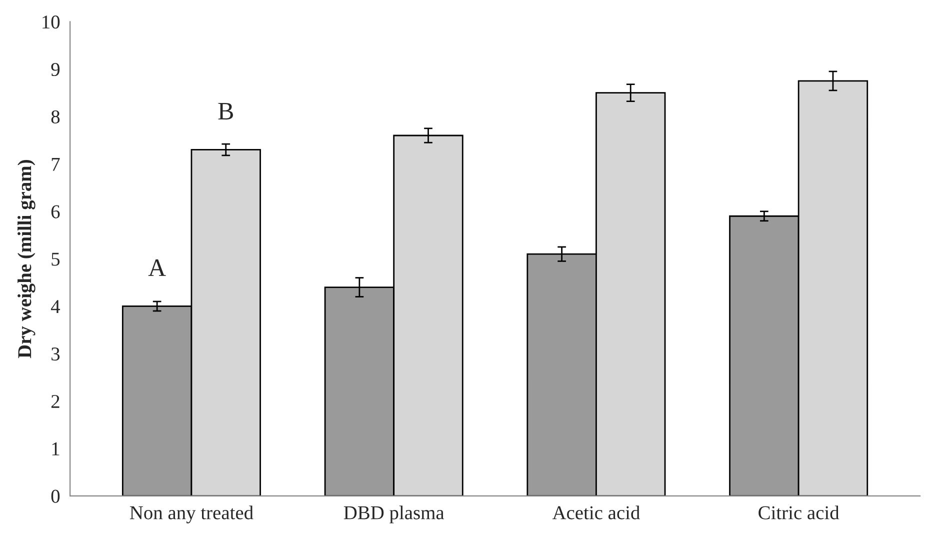  Describe the element at coordinates (55, 401) in the screenshot. I see `y-tick-label: 2` at that location.